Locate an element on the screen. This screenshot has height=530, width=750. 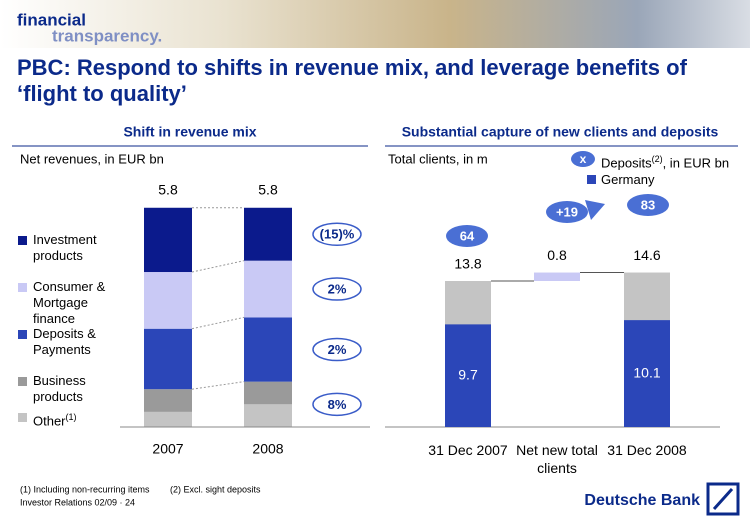
arrow-head is located at coordinates (595, 210).